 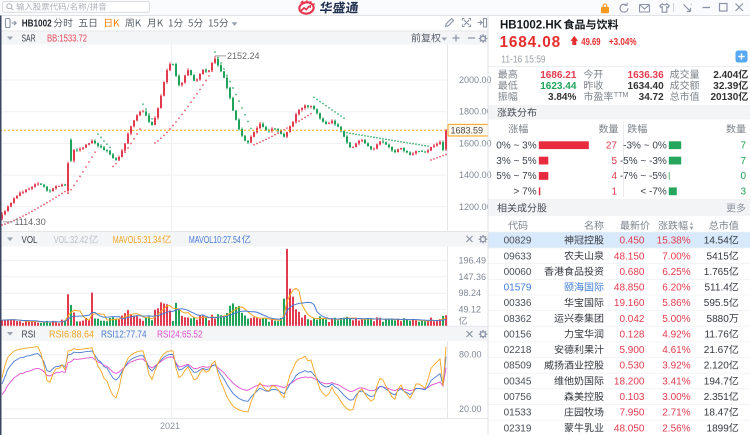 What do you see at coordinates (516, 161) in the screenshot?
I see `svg-text: 3% ~ 5%` at bounding box center [516, 161].